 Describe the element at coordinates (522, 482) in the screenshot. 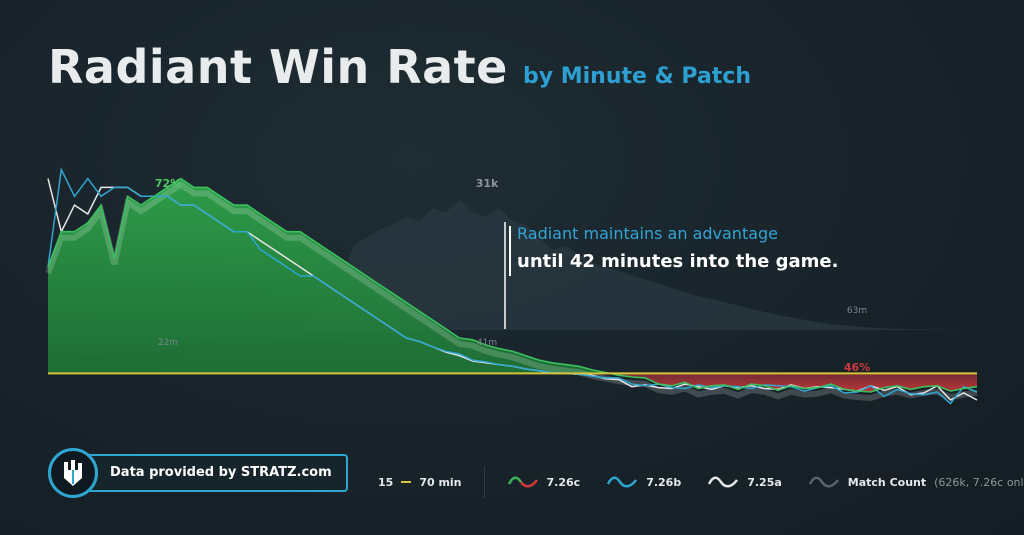

I see `wave-green-red-icon` at that location.